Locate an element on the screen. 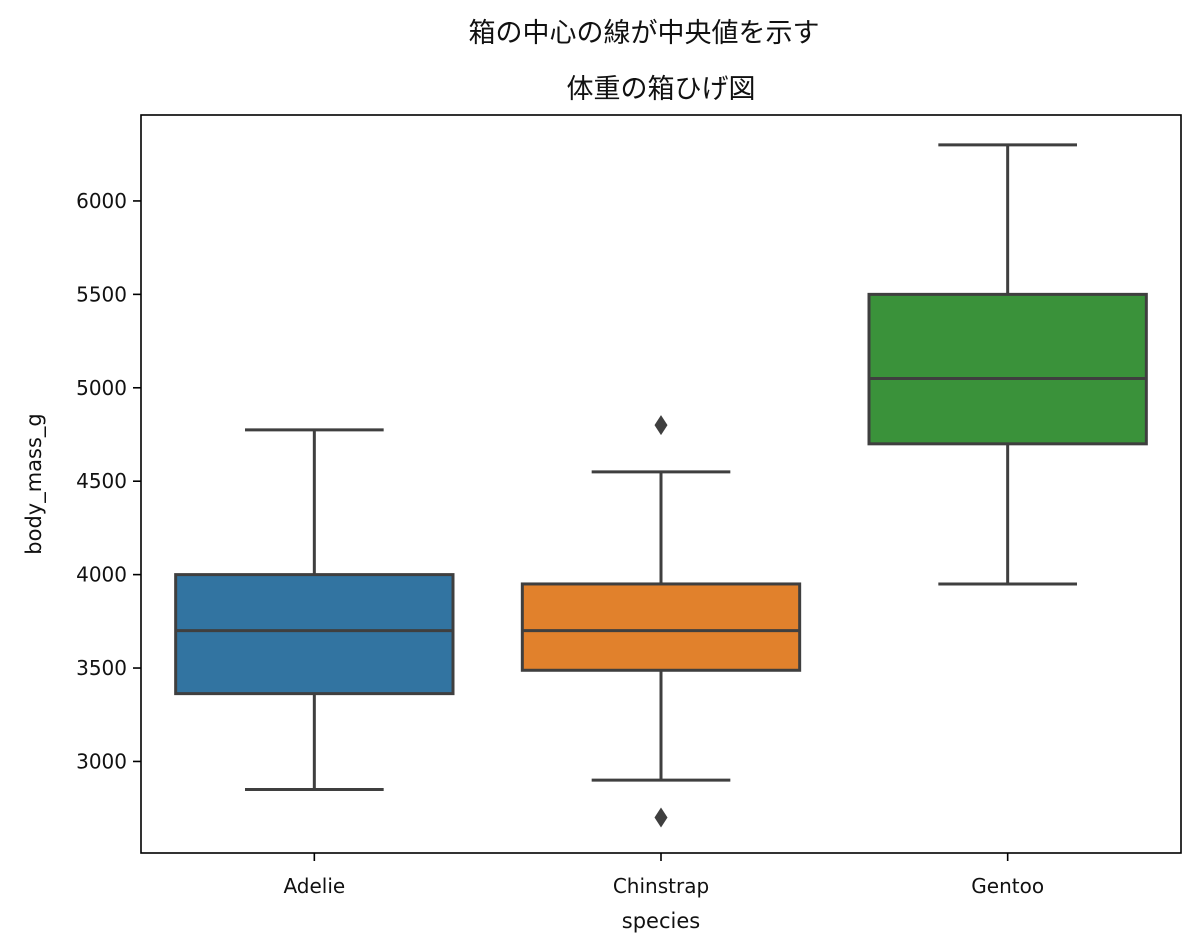 The width and height of the screenshot is (1201, 952). box-adelie is located at coordinates (314, 609).